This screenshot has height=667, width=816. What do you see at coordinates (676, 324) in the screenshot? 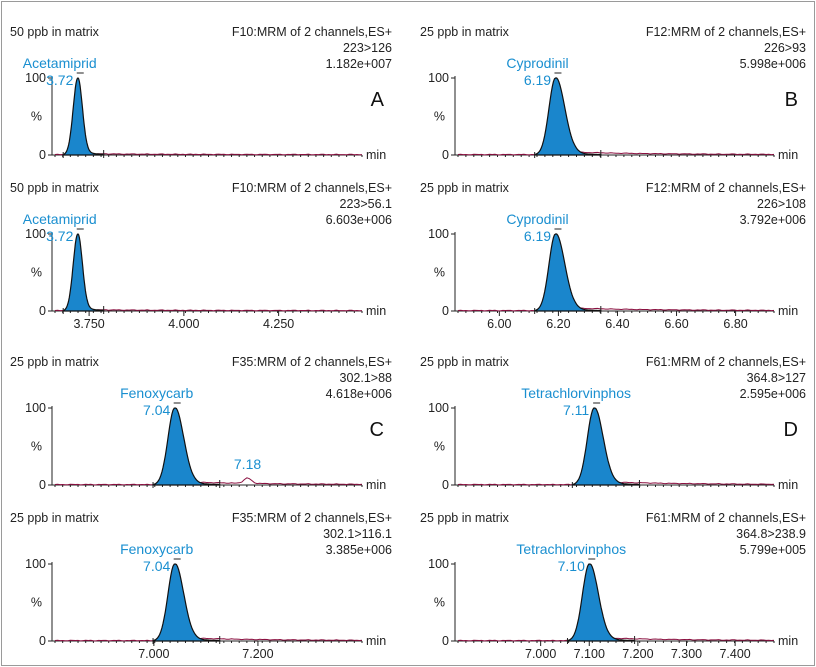
I see `x-tick-label: 6.60` at bounding box center [676, 324].